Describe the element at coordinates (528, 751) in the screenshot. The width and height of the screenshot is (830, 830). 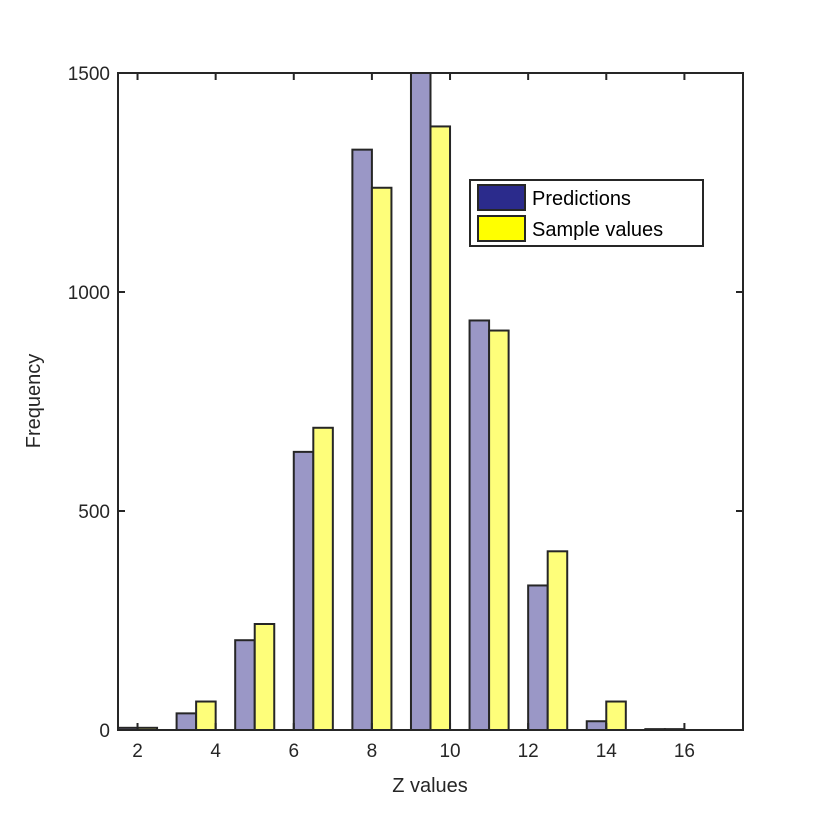
I see `x-tick-label-5: 12` at that location.